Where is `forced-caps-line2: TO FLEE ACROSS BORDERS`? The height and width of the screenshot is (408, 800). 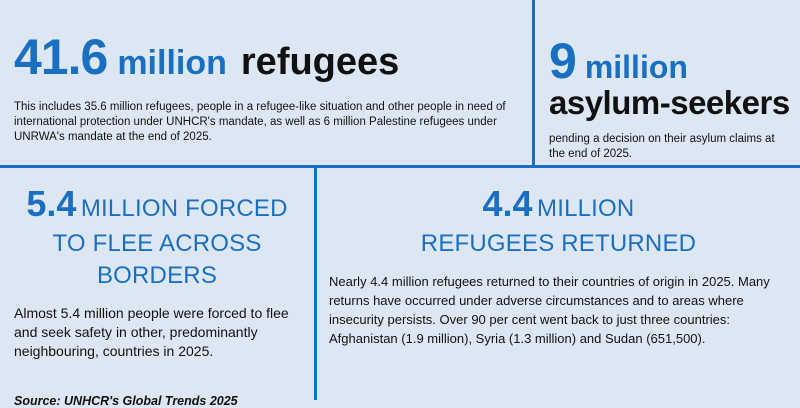
forced-caps-line2: TO FLEE ACROSS BORDERS is located at coordinates (157, 259).